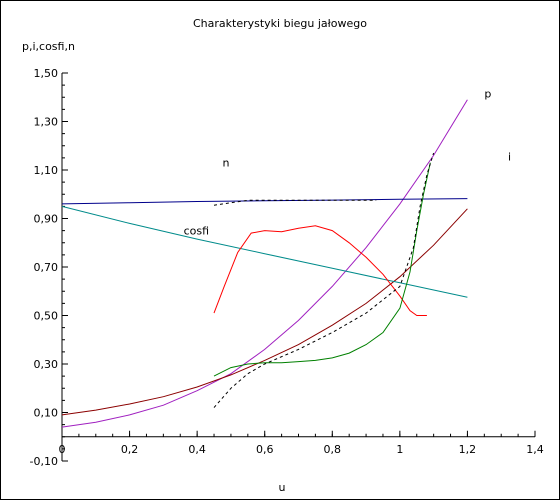  Describe the element at coordinates (468, 449) in the screenshot. I see `x-tick-label: 1,2` at that location.